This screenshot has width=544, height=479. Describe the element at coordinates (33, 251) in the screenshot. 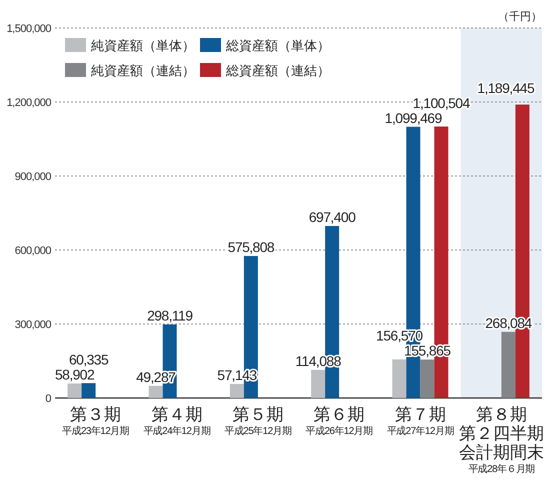

I see `y-tick-label: 600,000` at that location.